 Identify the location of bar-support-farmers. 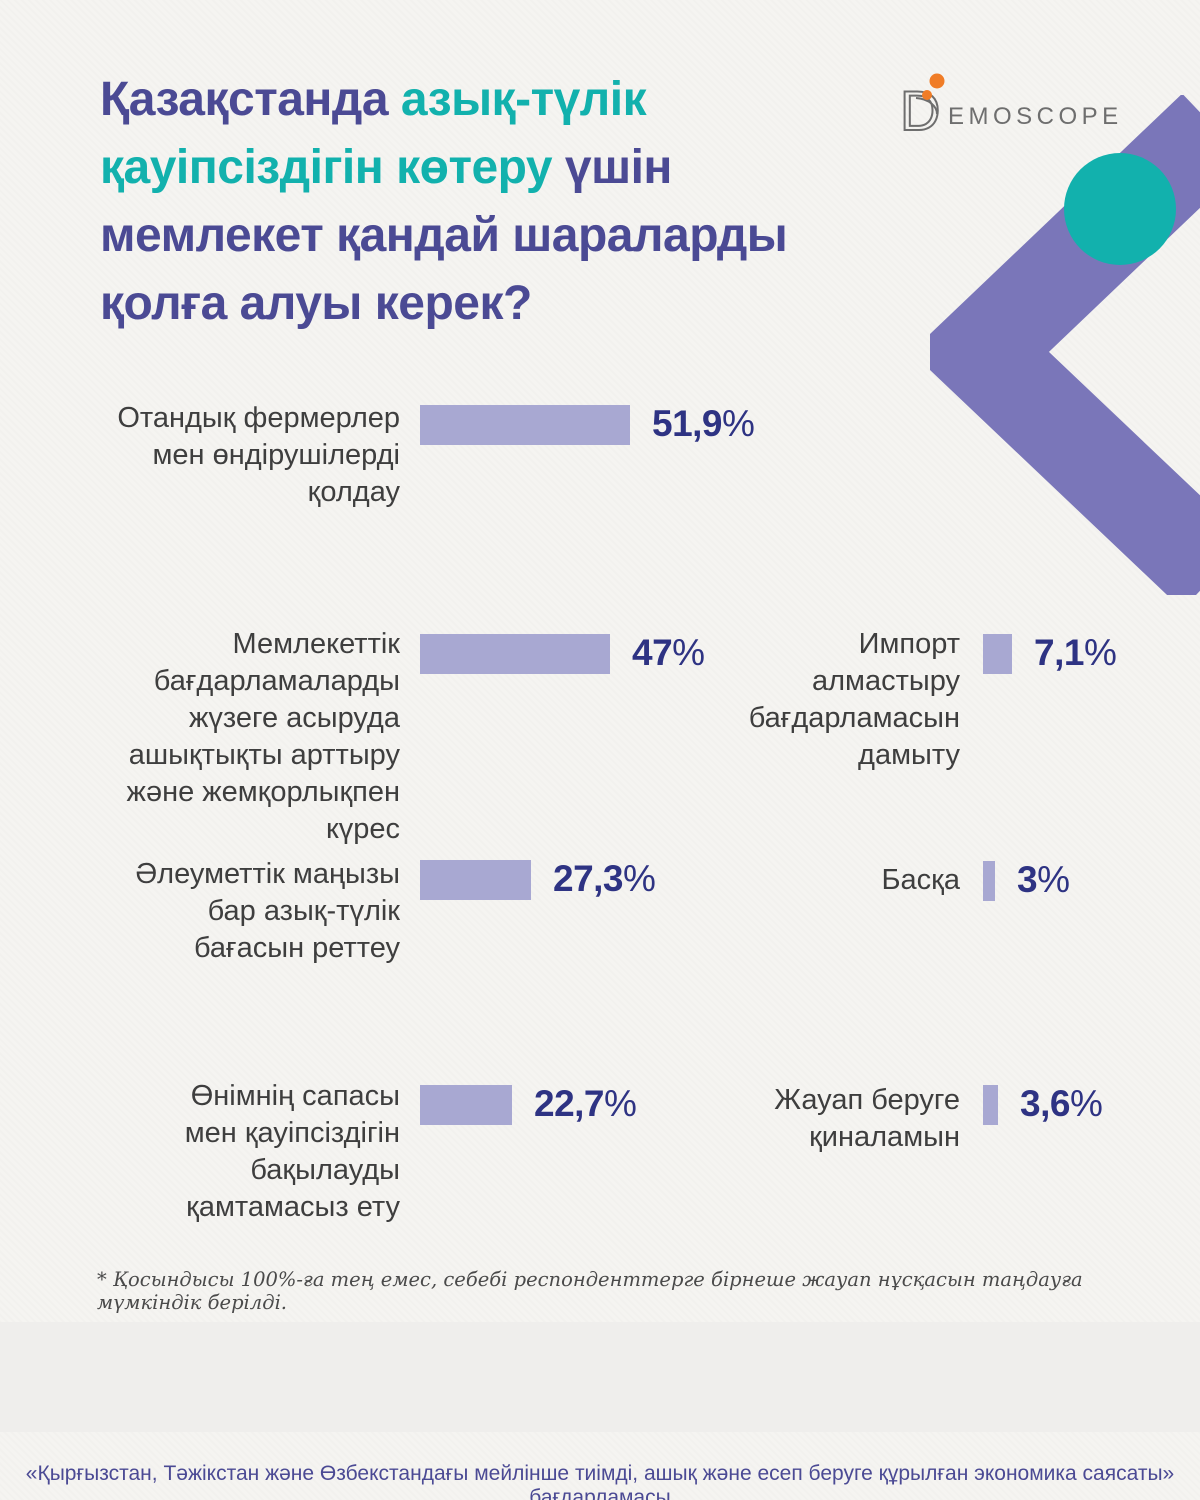
(525, 425).